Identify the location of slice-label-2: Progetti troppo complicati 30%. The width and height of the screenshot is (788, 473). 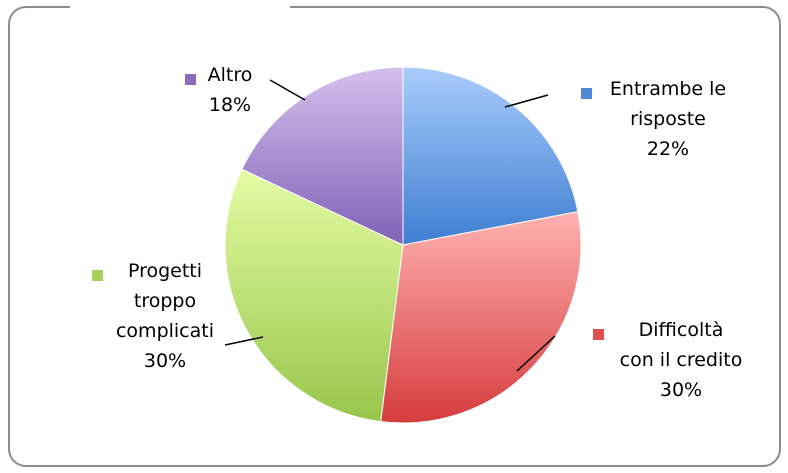
(165, 316).